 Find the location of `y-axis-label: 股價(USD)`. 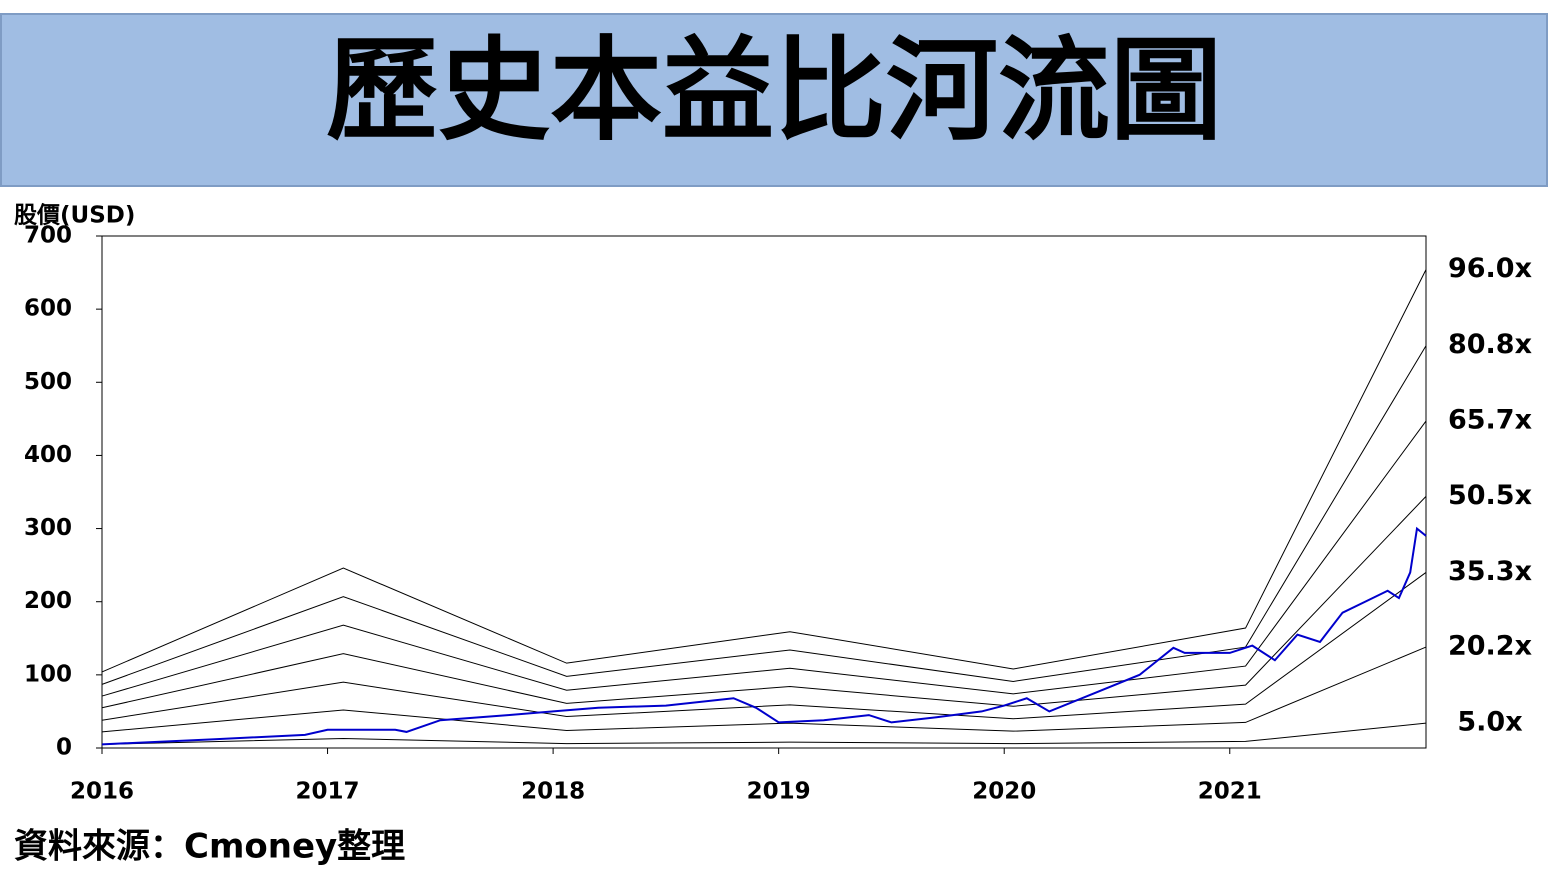

y-axis-label: 股價(USD) is located at coordinates (74, 216).